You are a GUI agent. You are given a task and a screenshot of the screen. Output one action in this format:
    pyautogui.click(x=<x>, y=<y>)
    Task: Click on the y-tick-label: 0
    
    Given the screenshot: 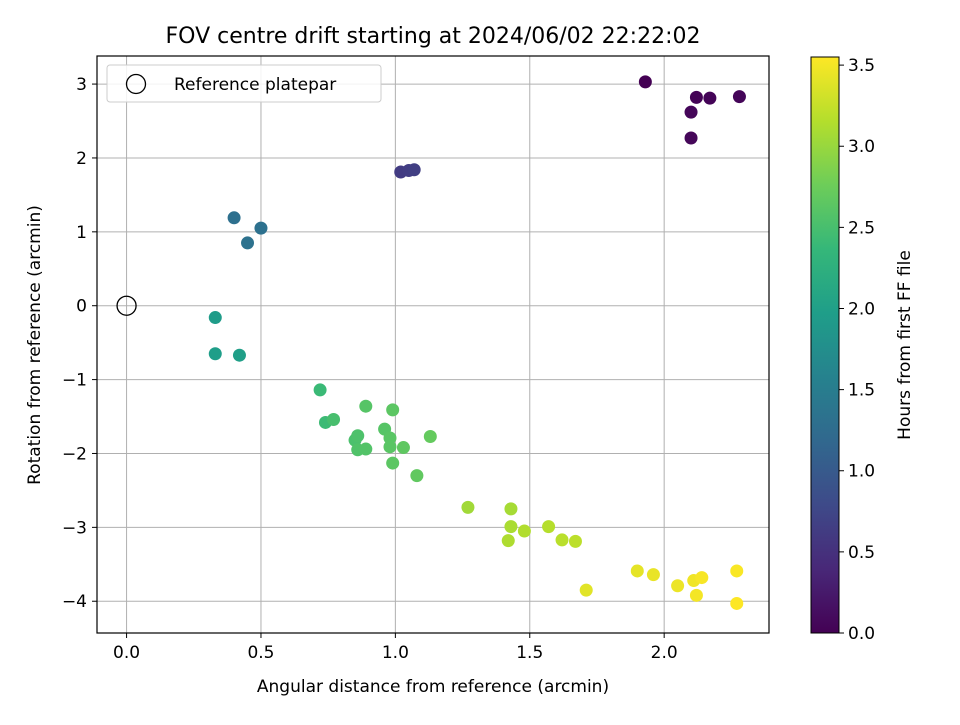 What is the action you would take?
    pyautogui.click(x=81, y=307)
    